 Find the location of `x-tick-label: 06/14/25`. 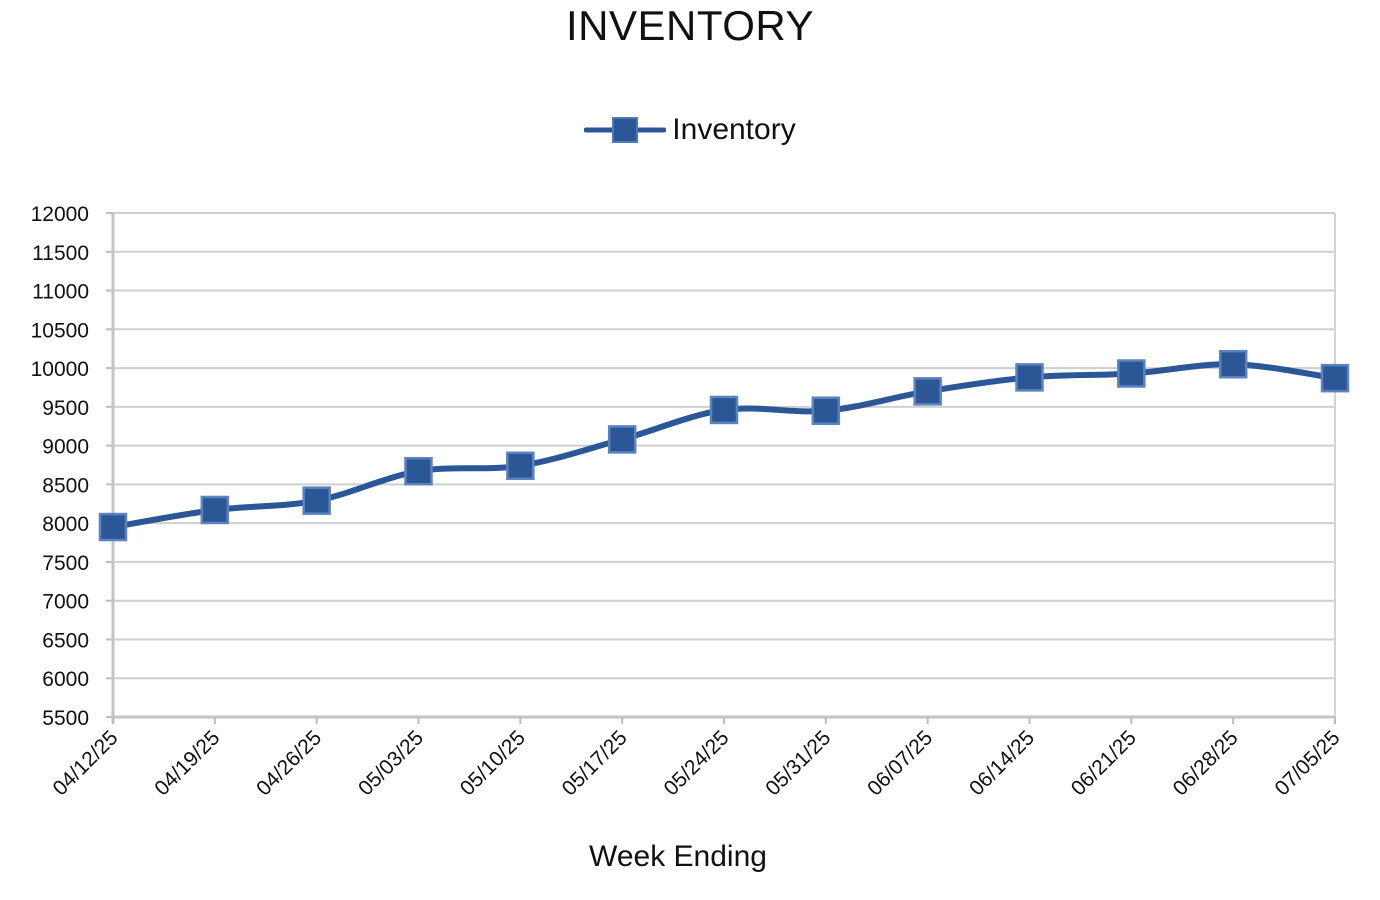

x-tick-label: 06/14/25 is located at coordinates (1002, 763).